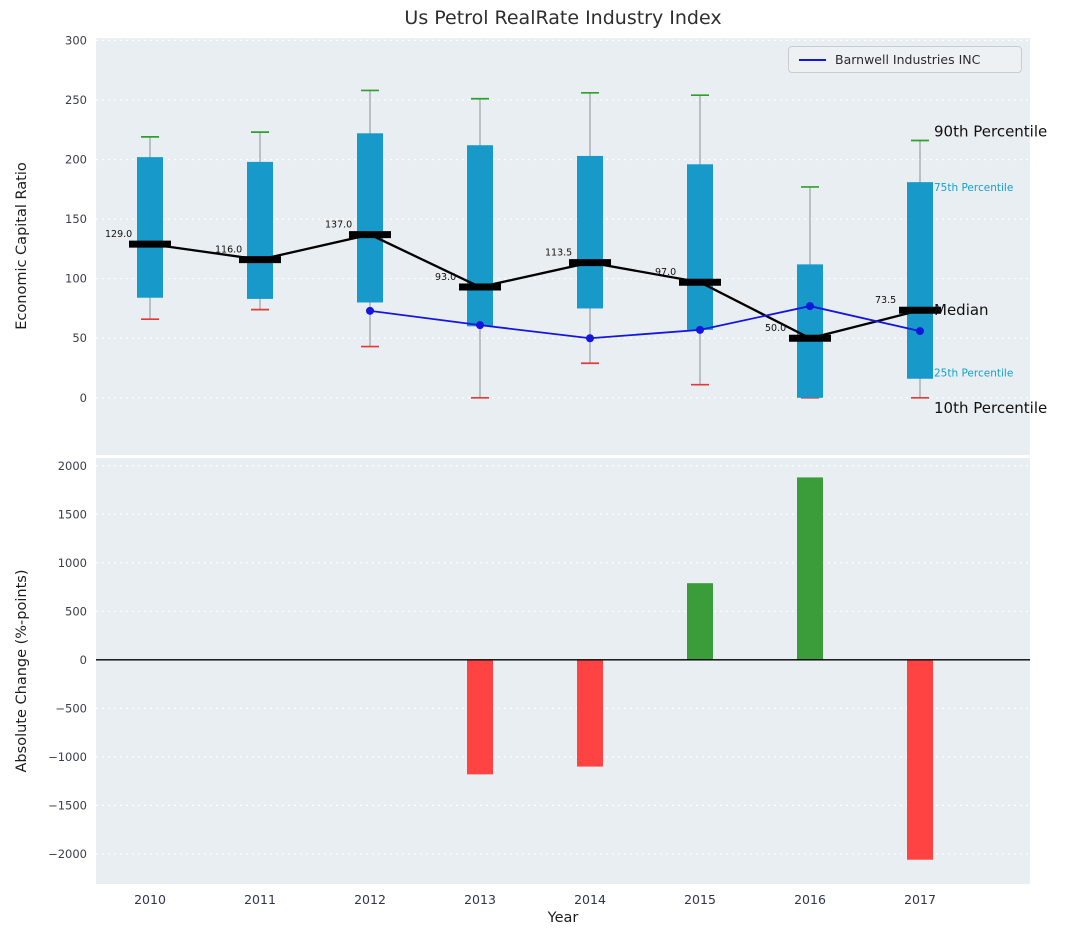 The image size is (1067, 942). What do you see at coordinates (118, 234) in the screenshot?
I see `median-value-label-2010: 129.0` at bounding box center [118, 234].